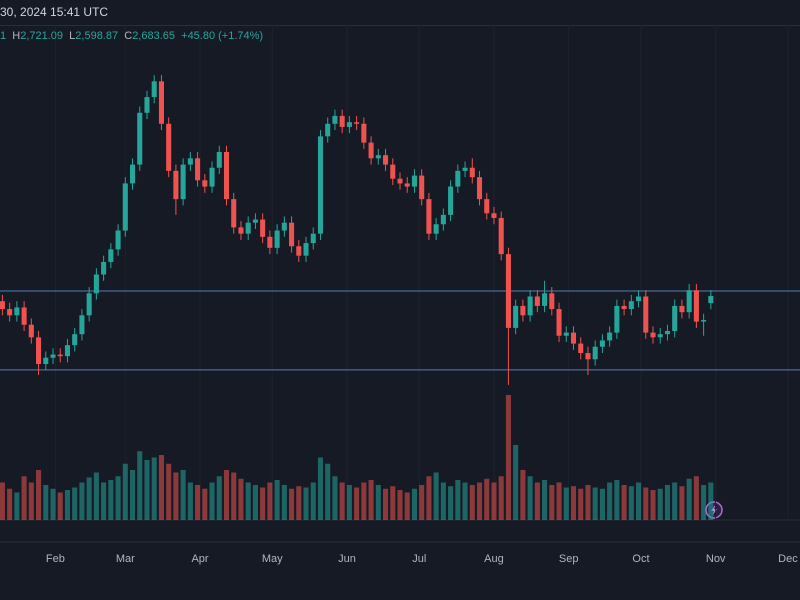 This screenshot has width=800, height=600. Describe the element at coordinates (419, 559) in the screenshot. I see `x-tick-label: Jul` at that location.